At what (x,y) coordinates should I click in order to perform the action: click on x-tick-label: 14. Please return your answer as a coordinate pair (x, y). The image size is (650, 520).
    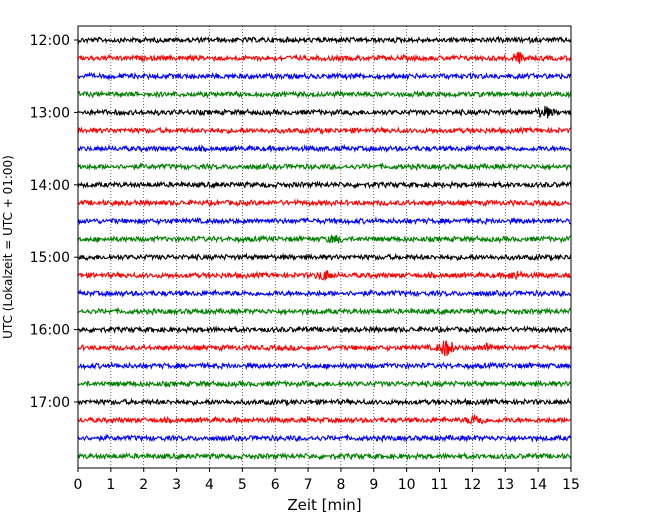
    Looking at the image, I should click on (538, 485).